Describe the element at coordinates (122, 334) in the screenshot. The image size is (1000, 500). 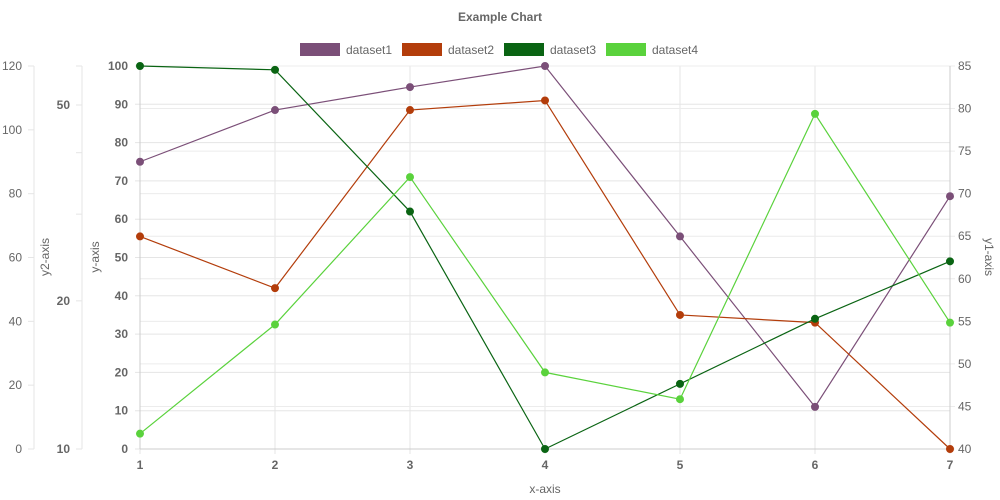
I see `y-tick-label: 30` at that location.